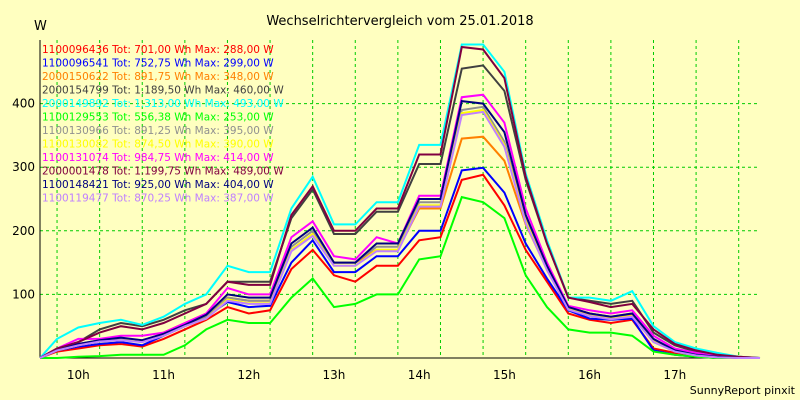 The height and width of the screenshot is (400, 800). Describe the element at coordinates (419, 375) in the screenshot. I see `x-tick-label: 14h` at that location.